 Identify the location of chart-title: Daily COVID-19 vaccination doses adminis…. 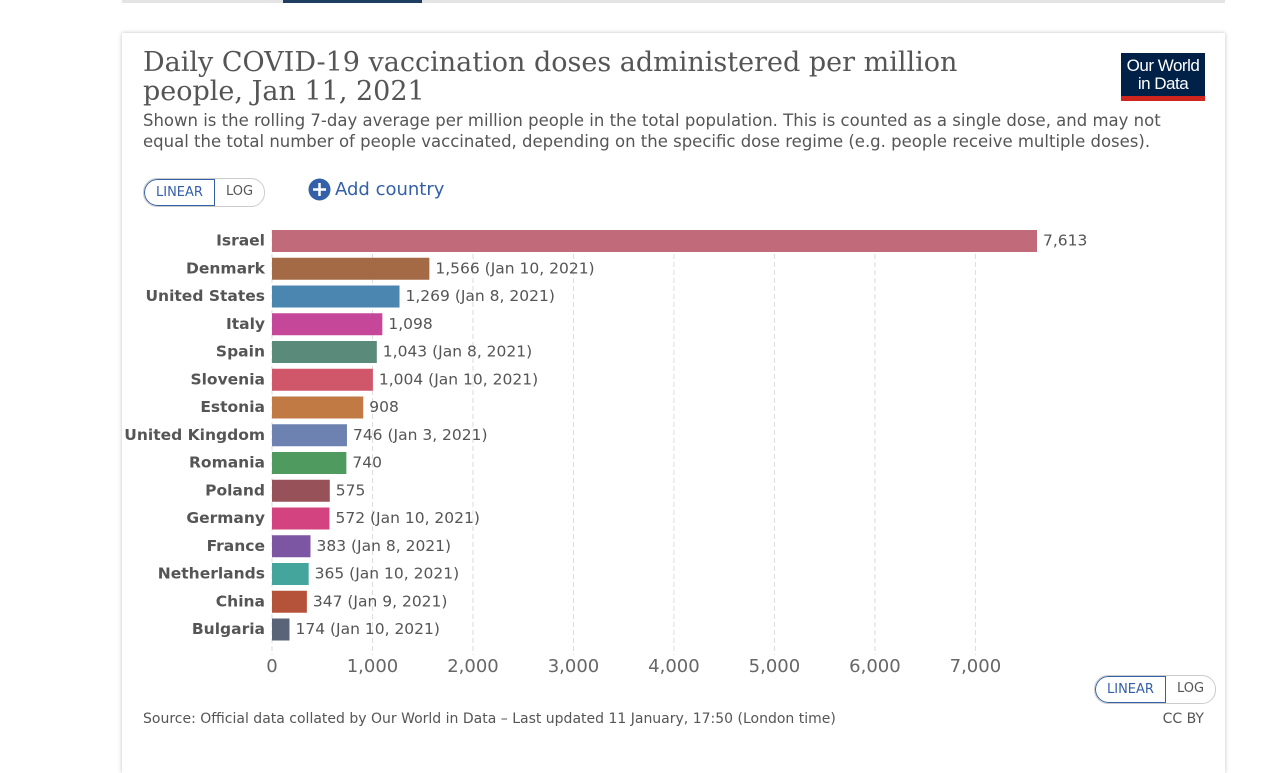
(550, 77).